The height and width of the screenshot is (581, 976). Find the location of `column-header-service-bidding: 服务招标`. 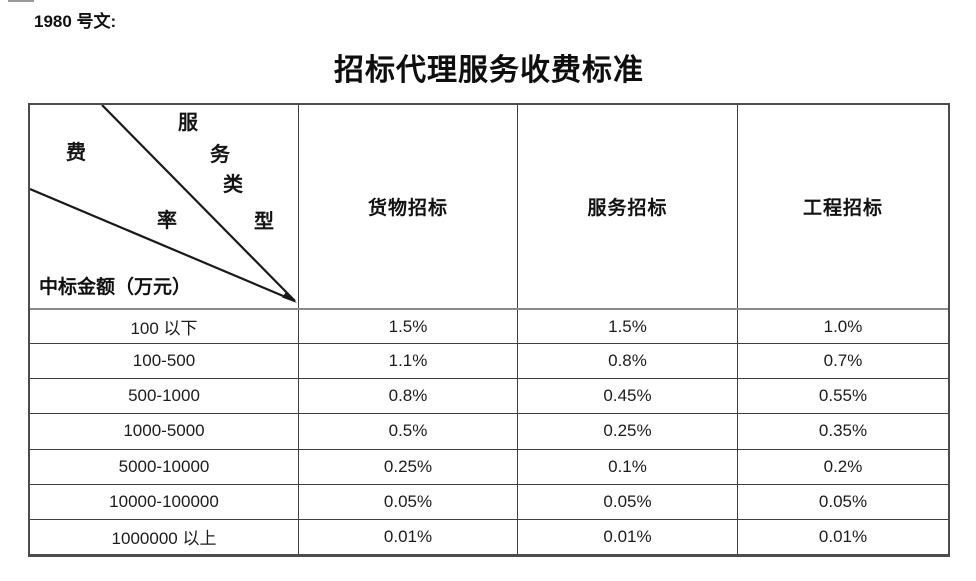

column-header-service-bidding: 服务招标 is located at coordinates (628, 206).